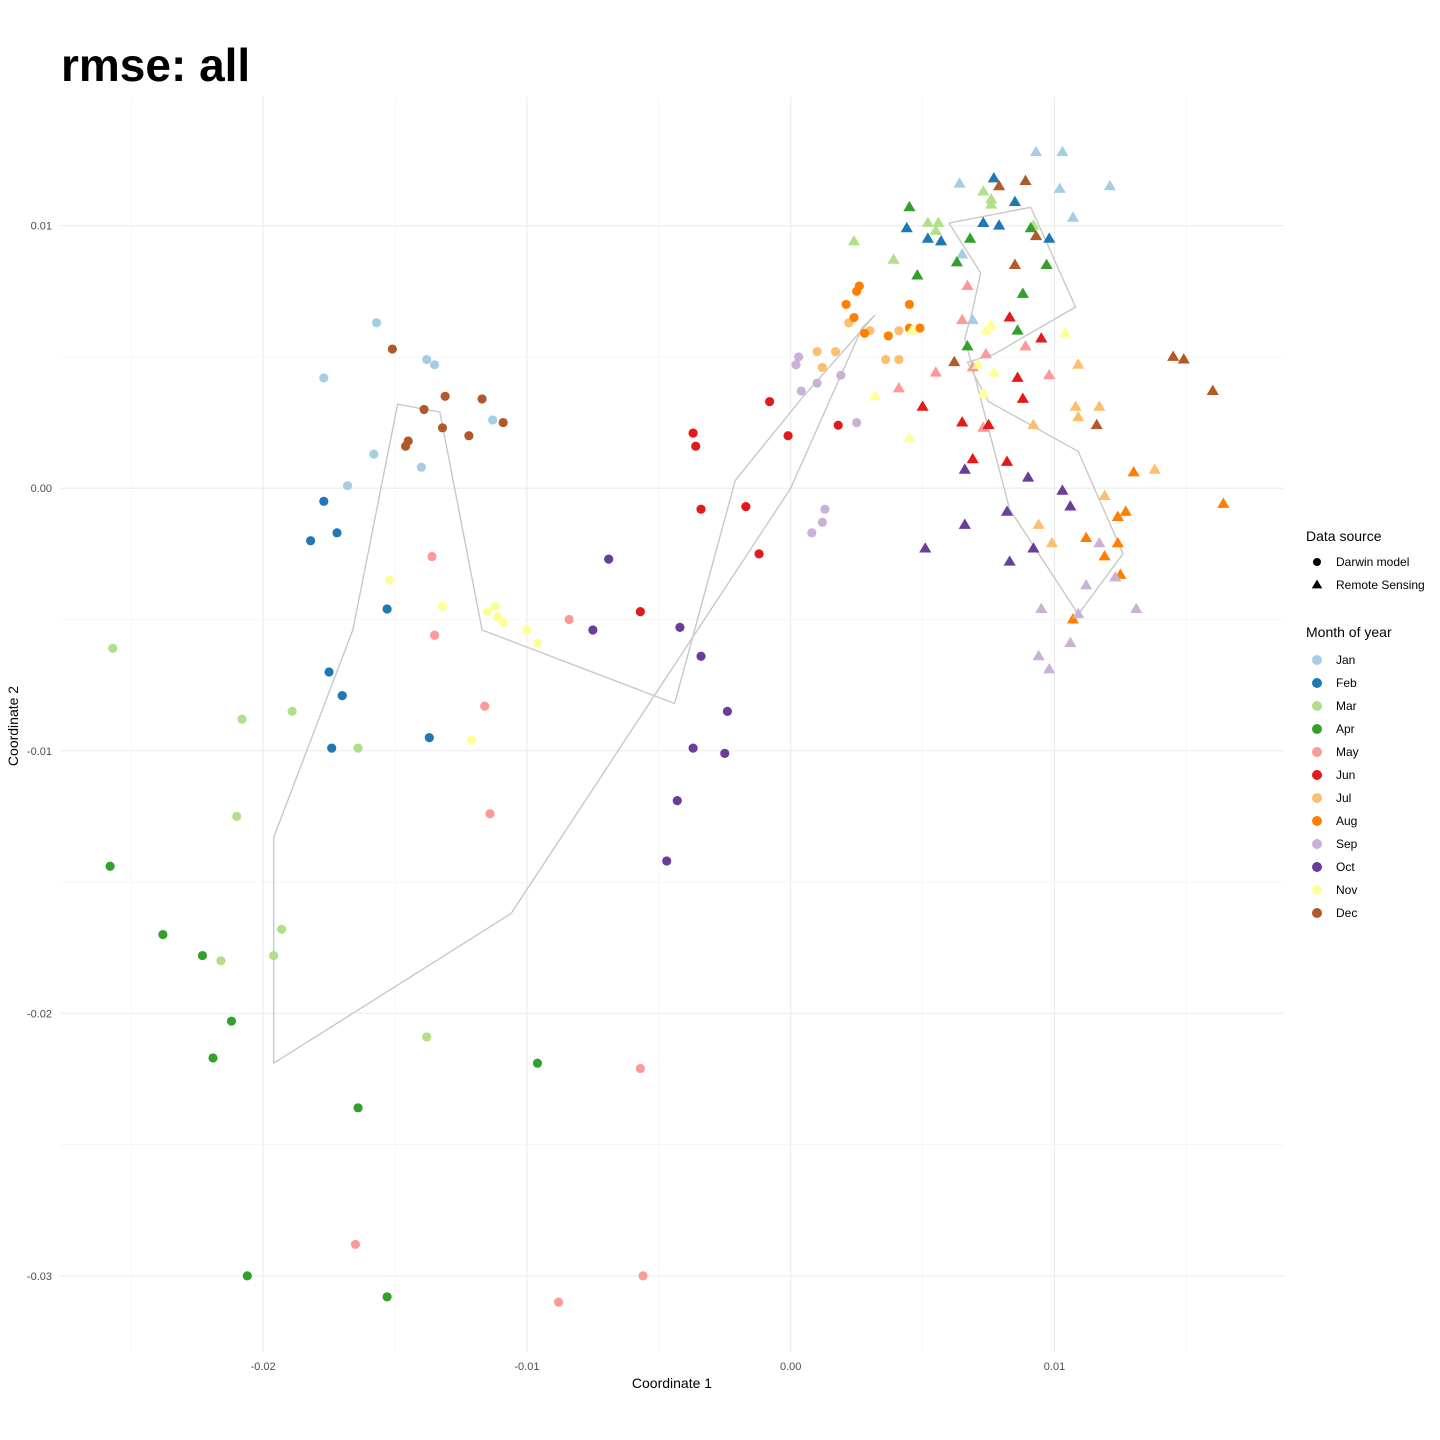  I want to click on legend-triangle-icon, so click(1317, 584).